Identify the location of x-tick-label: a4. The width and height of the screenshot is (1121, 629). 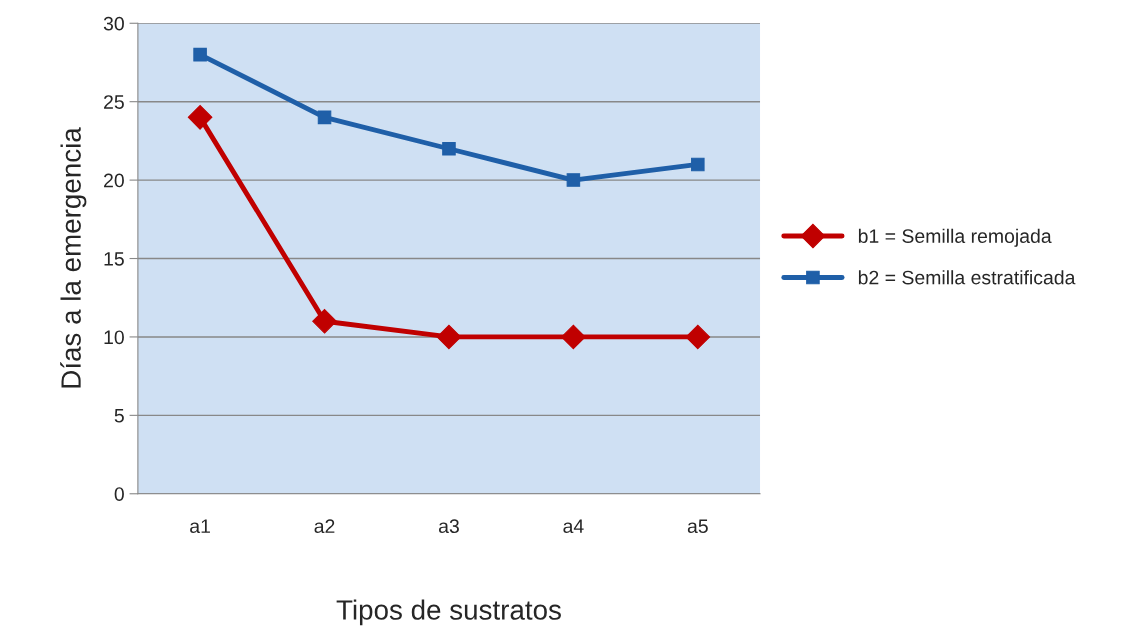
(573, 526).